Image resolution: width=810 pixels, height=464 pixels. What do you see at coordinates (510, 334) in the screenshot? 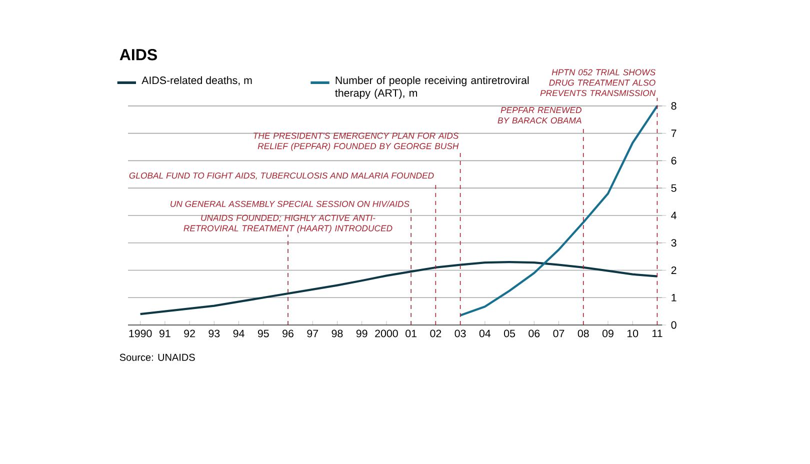
I see `x-tick-label: 05` at bounding box center [510, 334].